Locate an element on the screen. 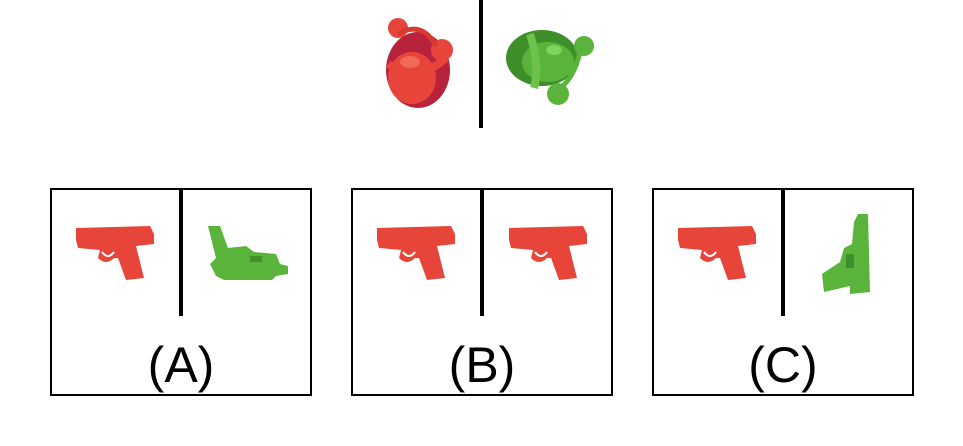  option-c-divider is located at coordinates (783, 253).